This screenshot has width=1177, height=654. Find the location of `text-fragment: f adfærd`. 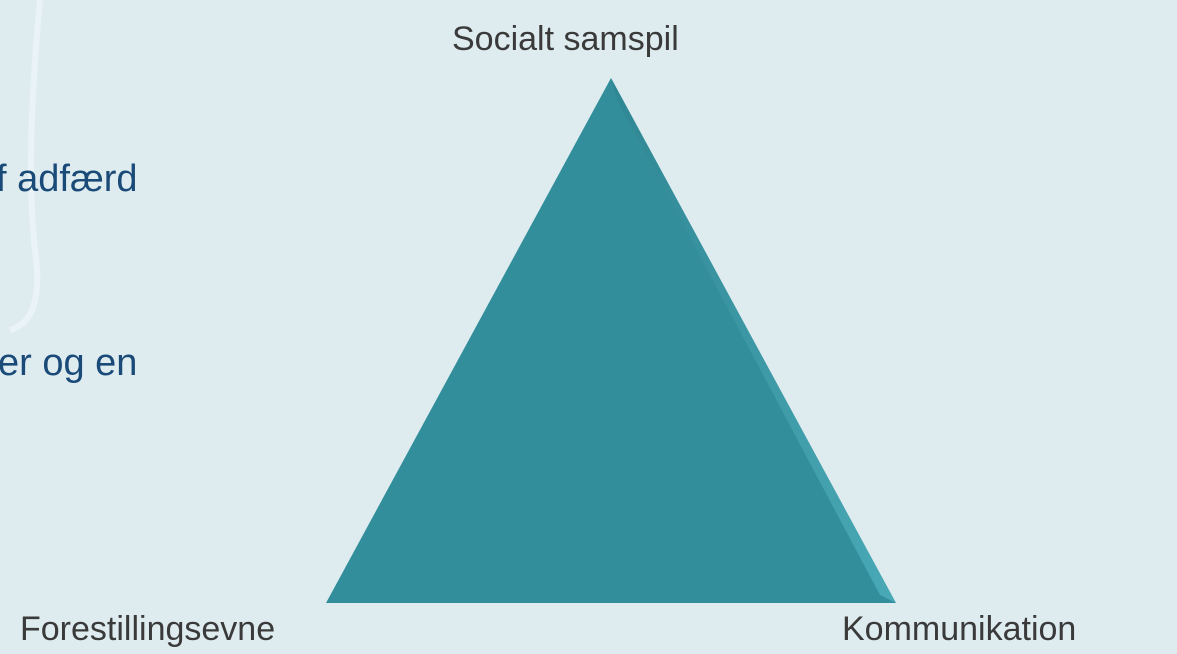

text-fragment: f adfærd is located at coordinates (69, 179).